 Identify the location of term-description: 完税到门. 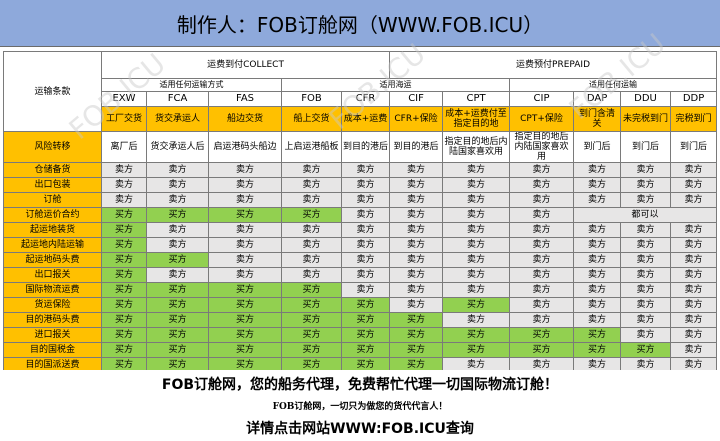
(694, 119).